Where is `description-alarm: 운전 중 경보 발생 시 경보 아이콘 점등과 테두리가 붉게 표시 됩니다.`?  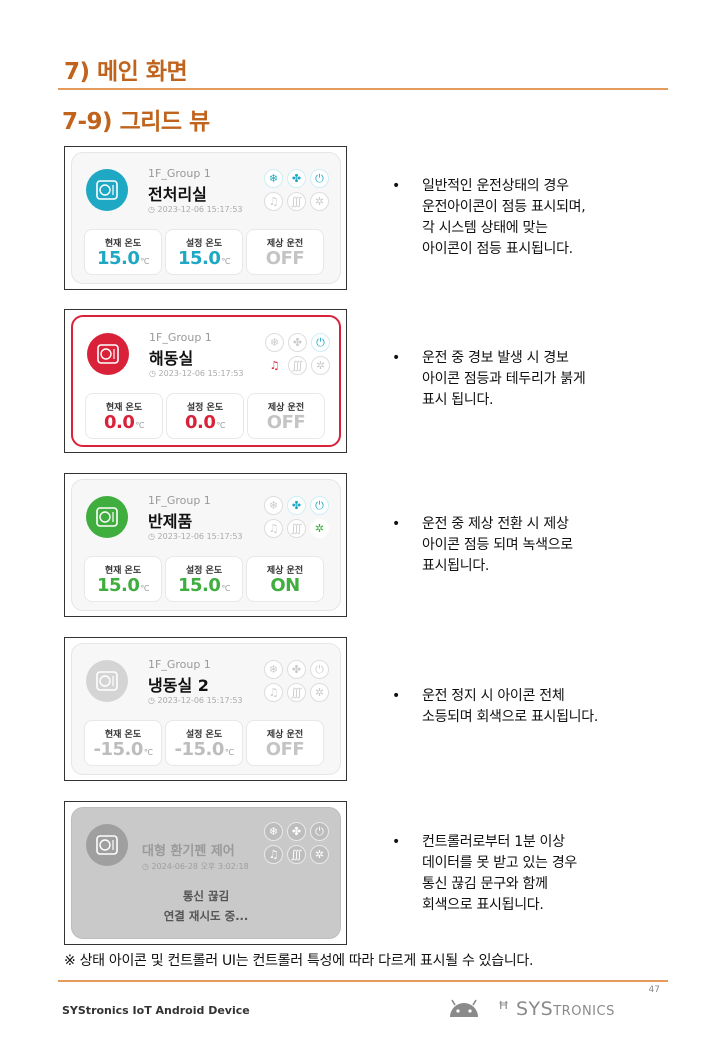 description-alarm: 운전 중 경보 발생 시 경보 아이콘 점등과 테두리가 붉게 표시 됩니다. is located at coordinates (504, 379).